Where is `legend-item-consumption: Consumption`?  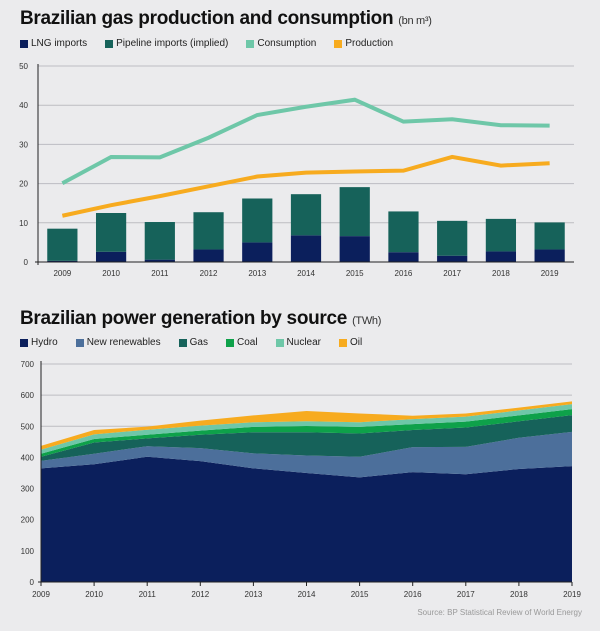
legend-item-consumption: Consumption is located at coordinates (281, 43).